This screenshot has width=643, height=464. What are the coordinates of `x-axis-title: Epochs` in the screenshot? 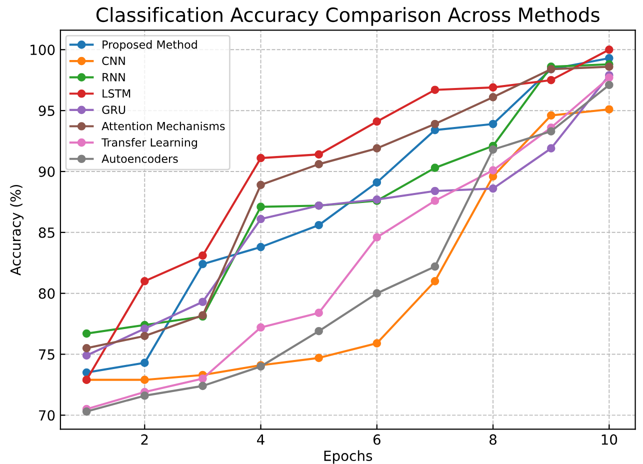 It's located at (348, 457).